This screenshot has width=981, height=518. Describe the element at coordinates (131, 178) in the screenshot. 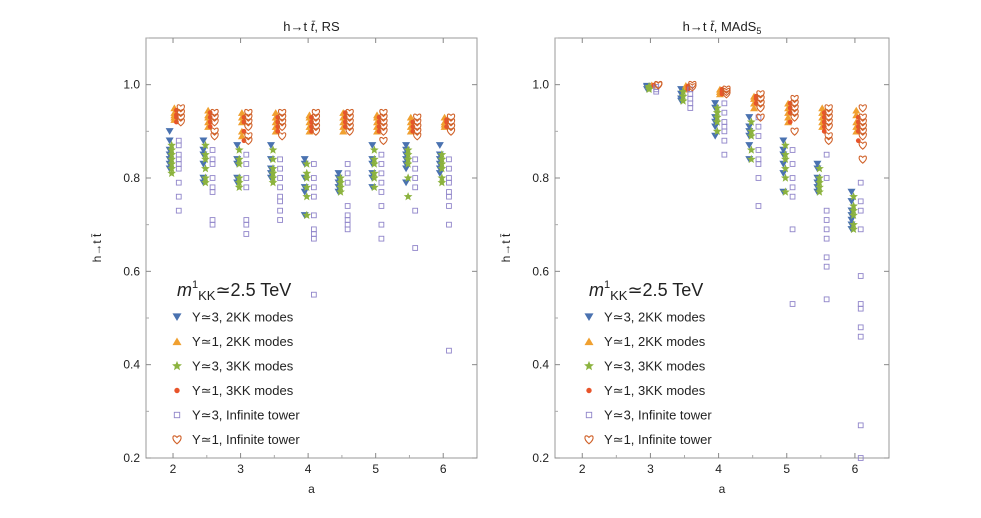

I see `y-tick-label: 0.8` at that location.